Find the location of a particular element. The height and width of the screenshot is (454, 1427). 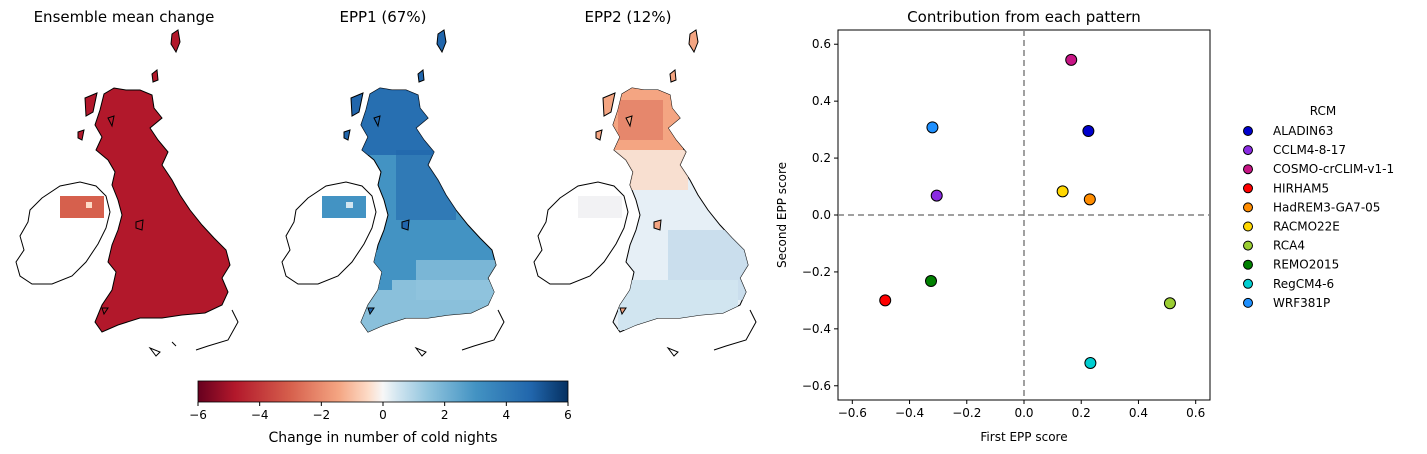

legend-label: CCLM4-8-17 is located at coordinates (1309, 150).